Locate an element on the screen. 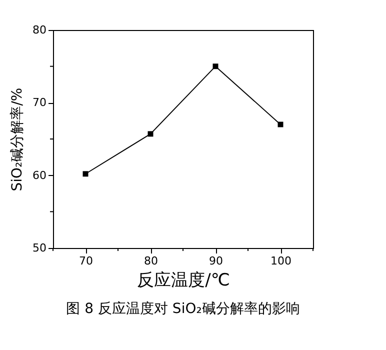  x-tick-label: 80 is located at coordinates (151, 261).